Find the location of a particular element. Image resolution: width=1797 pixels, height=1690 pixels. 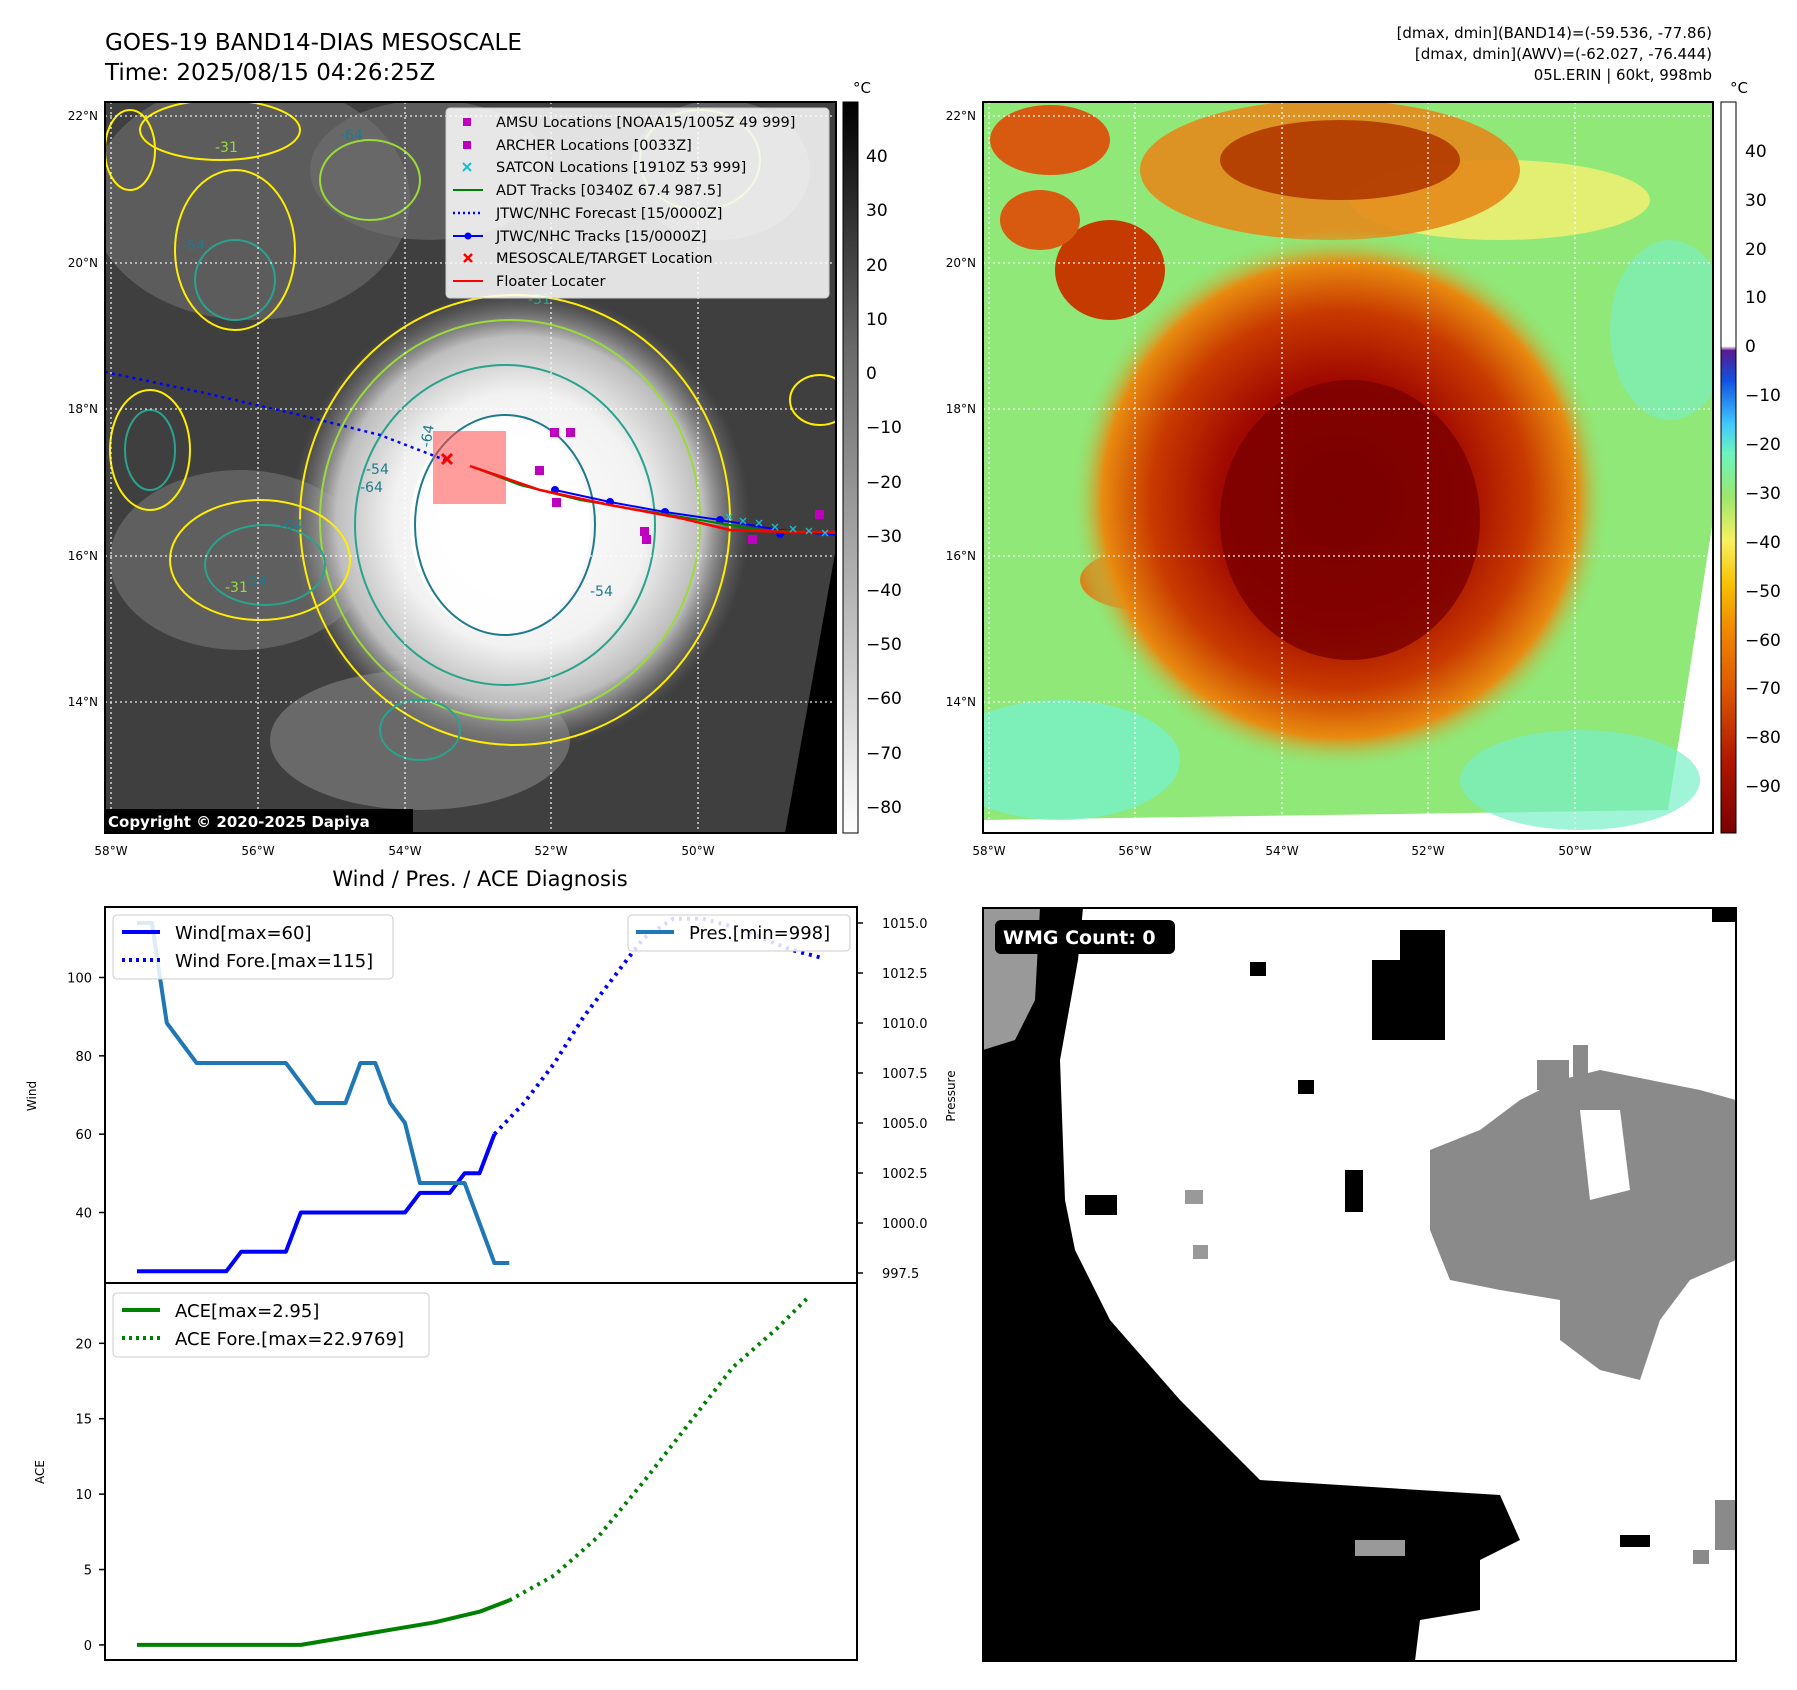

legend-archer-icon is located at coordinates (467, 145).